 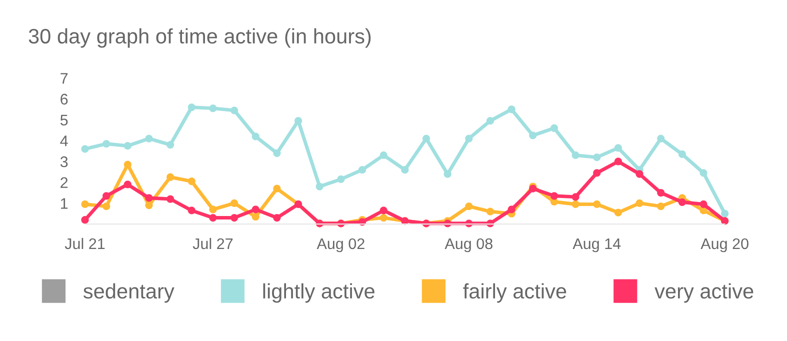 I want to click on y-tick-label: 6, so click(x=64, y=99).